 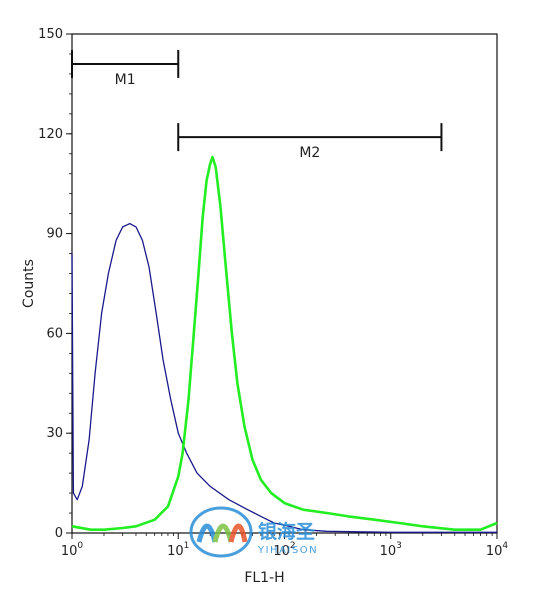 What do you see at coordinates (54, 333) in the screenshot?
I see `y-tick-label: 60` at bounding box center [54, 333].